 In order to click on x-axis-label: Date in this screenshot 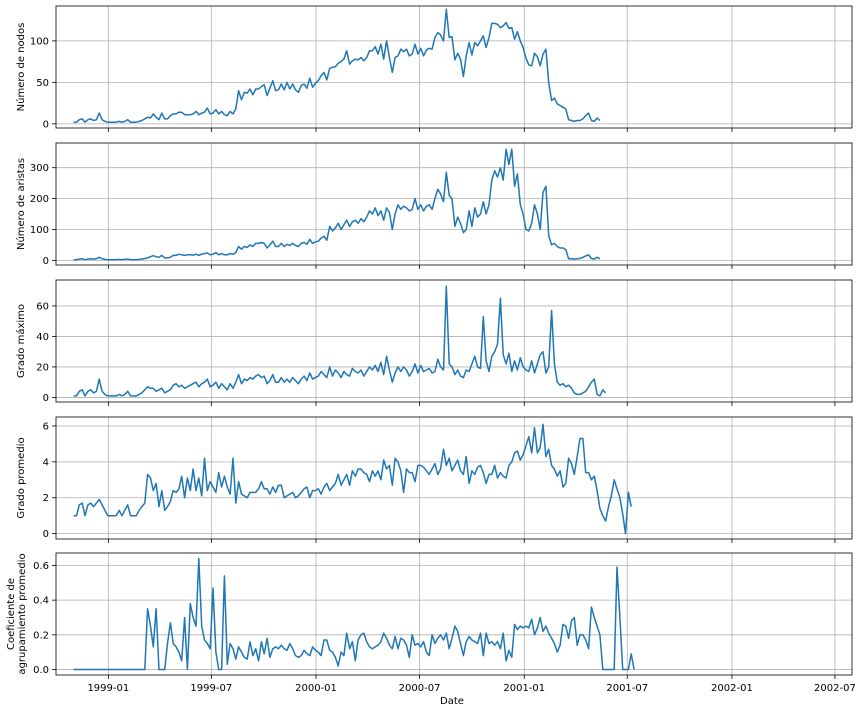, I will do `click(452, 701)`.